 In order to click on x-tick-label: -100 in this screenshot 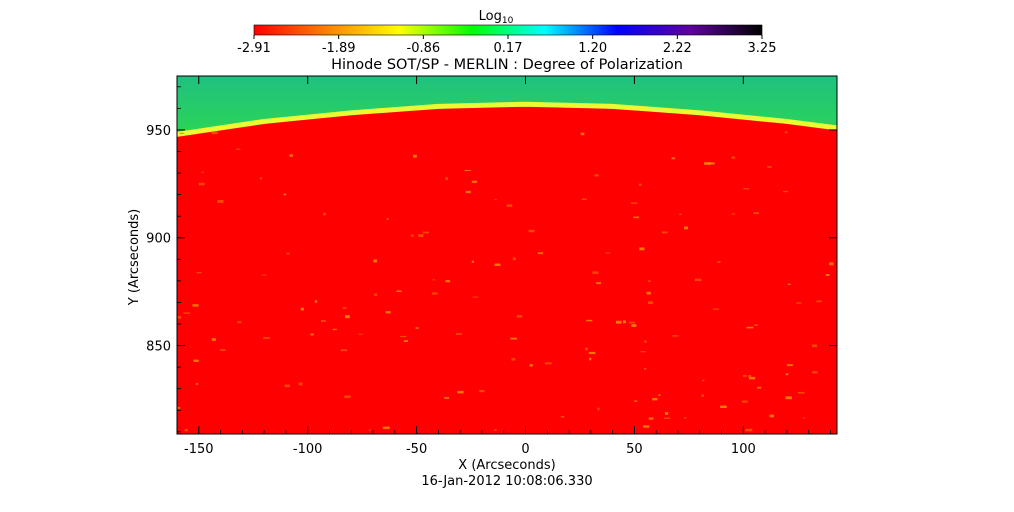, I will do `click(308, 449)`.